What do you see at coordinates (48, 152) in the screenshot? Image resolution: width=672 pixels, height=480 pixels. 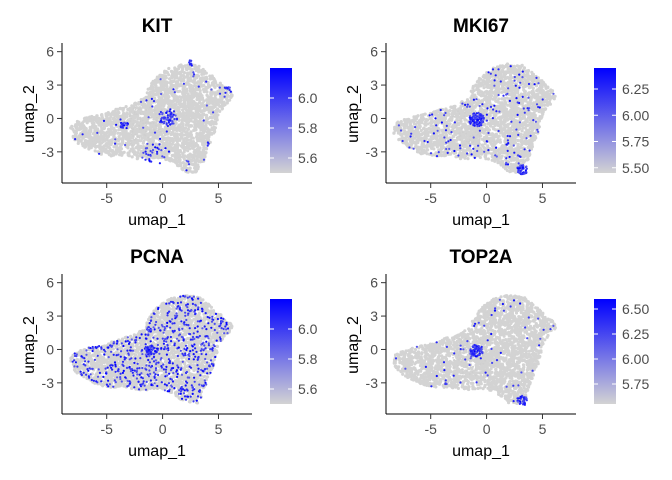 I see `y-tick-label: -3` at bounding box center [48, 152].